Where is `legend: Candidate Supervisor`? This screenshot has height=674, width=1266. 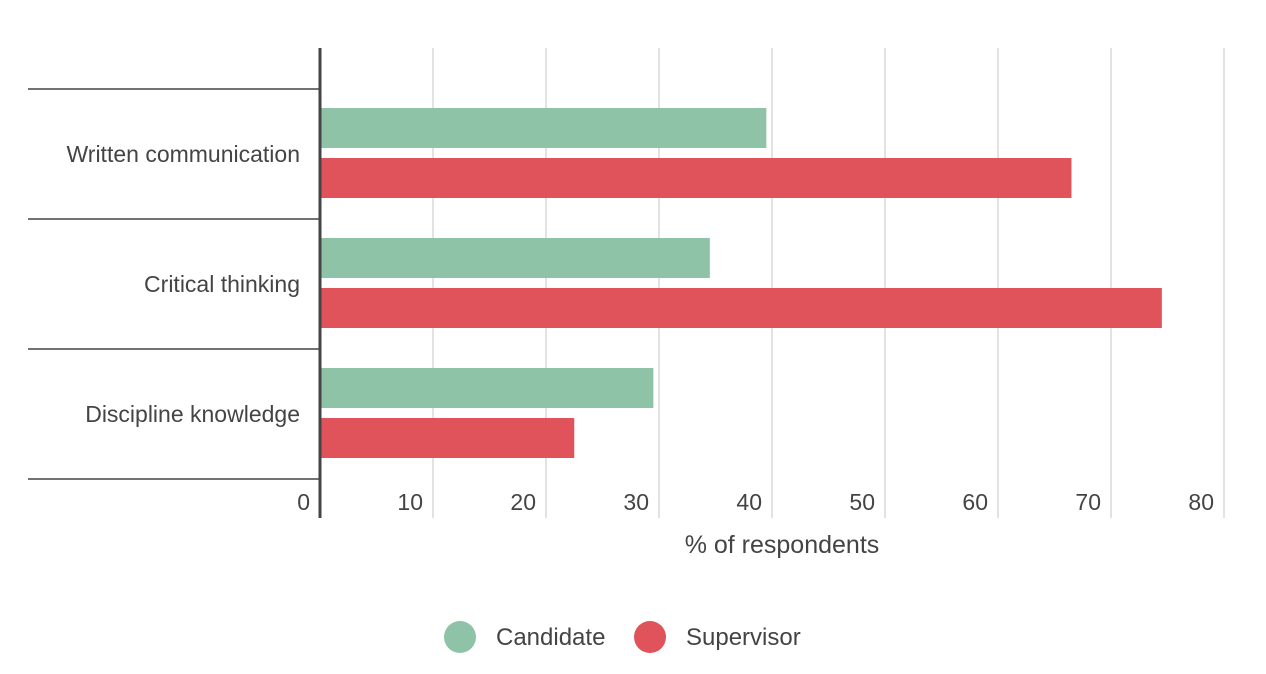 legend: Candidate Supervisor is located at coordinates (622, 637).